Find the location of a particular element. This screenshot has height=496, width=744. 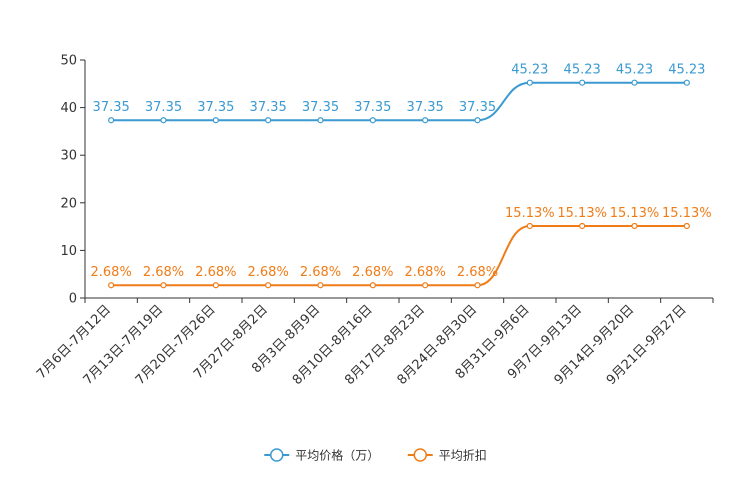

legend-label-0: 平均价格（万） is located at coordinates (337, 455).